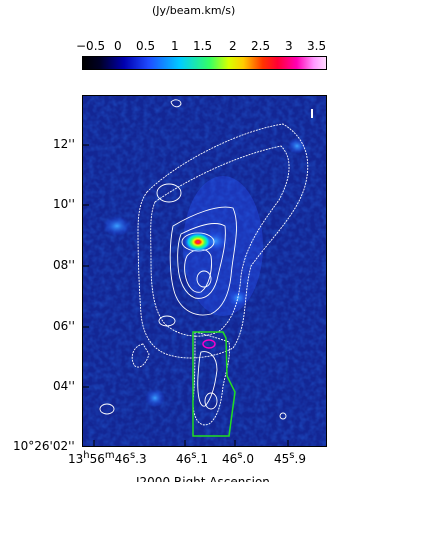  What do you see at coordinates (64, 144) in the screenshot?
I see `y-tick-label: 12''` at bounding box center [64, 144].